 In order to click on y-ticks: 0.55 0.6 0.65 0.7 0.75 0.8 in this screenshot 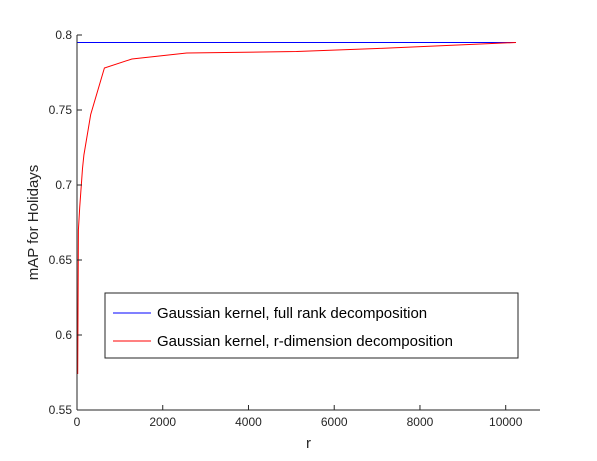, I will do `click(65, 222)`.